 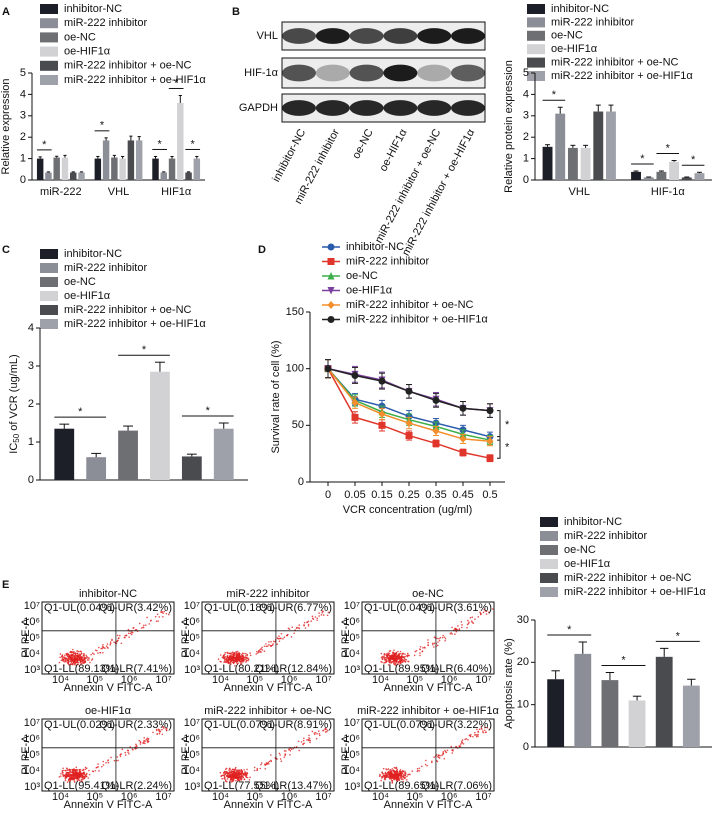 What do you see at coordinates (239, 608) in the screenshot?
I see `quadrant-label: Q1-UL(0.18%)` at bounding box center [239, 608].